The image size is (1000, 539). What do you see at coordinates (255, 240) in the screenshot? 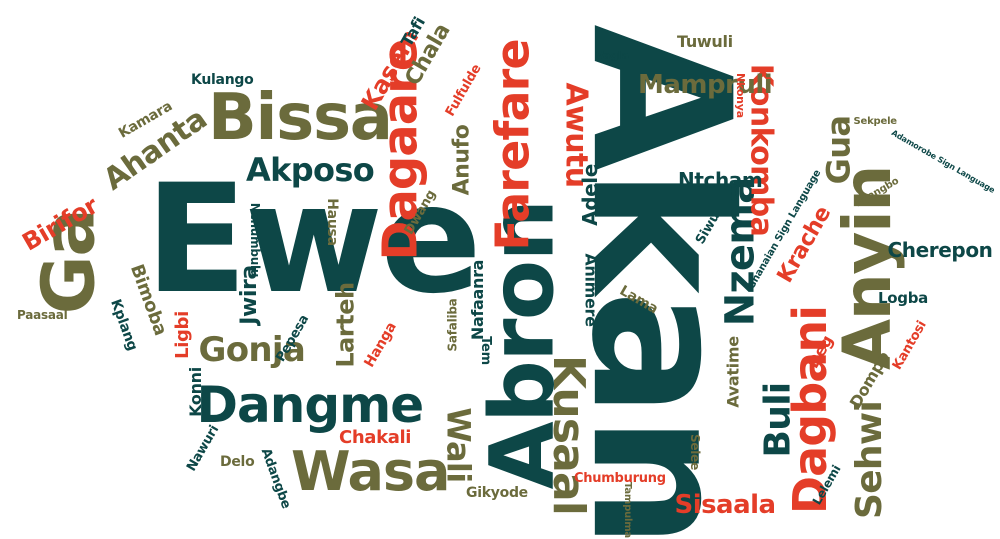
I see `word-nchumbulu: Nchumbulu` at bounding box center [255, 240].